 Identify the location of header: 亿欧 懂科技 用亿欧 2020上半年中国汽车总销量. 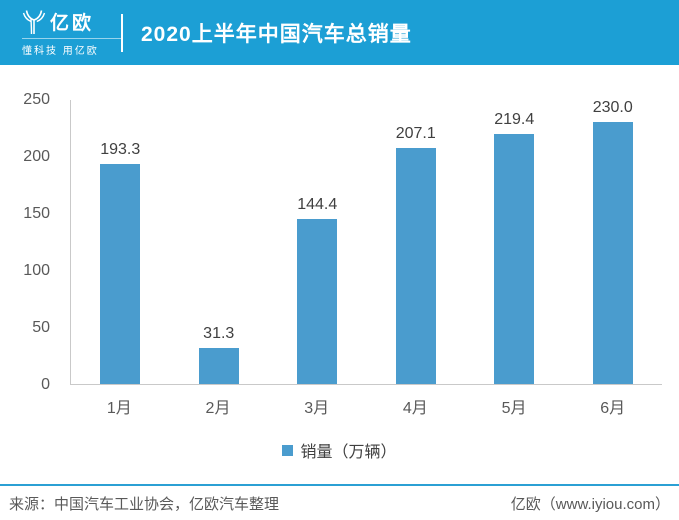
(339, 32).